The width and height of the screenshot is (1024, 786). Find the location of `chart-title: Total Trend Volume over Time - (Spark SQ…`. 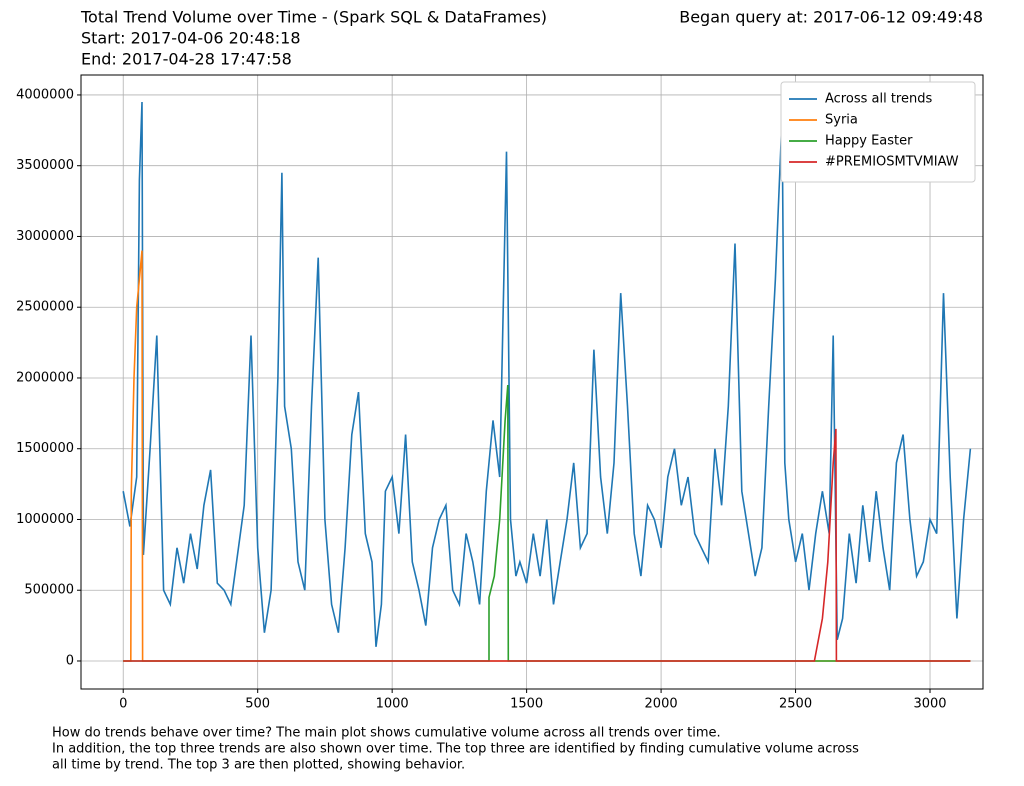

chart-title: Total Trend Volume over Time - (Spark SQ… is located at coordinates (313, 17).